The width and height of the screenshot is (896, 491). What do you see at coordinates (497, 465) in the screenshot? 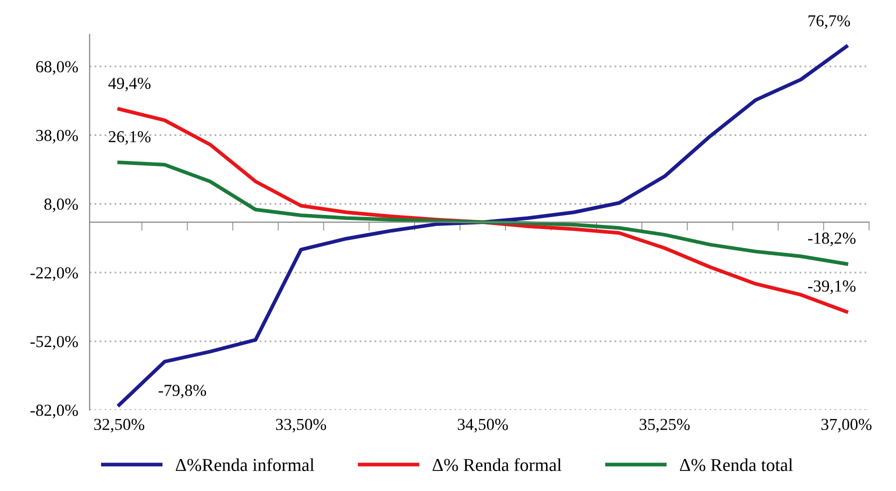
I see `legend-label: Δ% Renda formal` at bounding box center [497, 465].